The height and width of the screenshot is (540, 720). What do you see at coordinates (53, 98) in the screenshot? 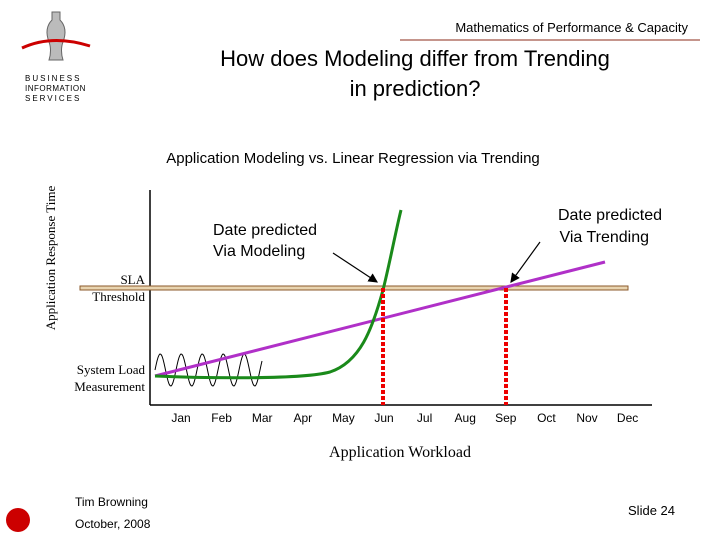
I see `logo-text: SERVICES` at bounding box center [53, 98].